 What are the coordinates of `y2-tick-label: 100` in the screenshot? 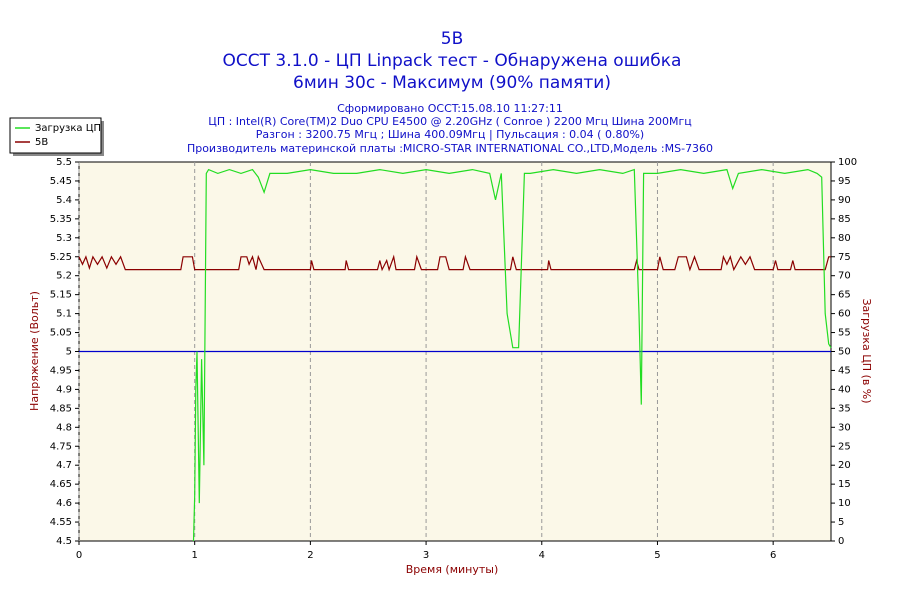 It's located at (847, 162).